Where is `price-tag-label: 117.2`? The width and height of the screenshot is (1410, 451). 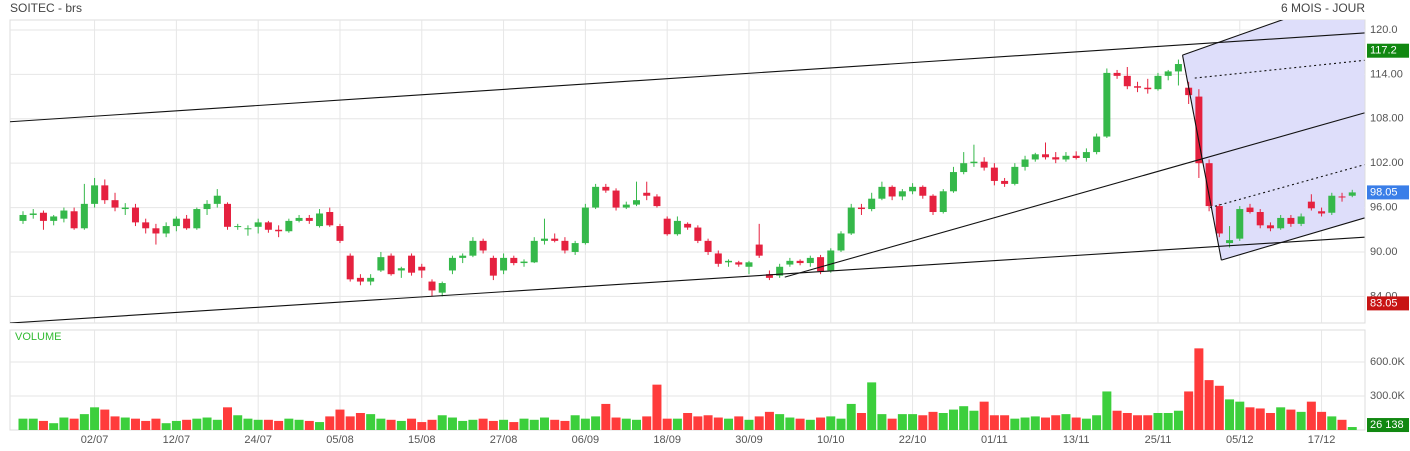 price-tag-label: 117.2 is located at coordinates (1383, 51).